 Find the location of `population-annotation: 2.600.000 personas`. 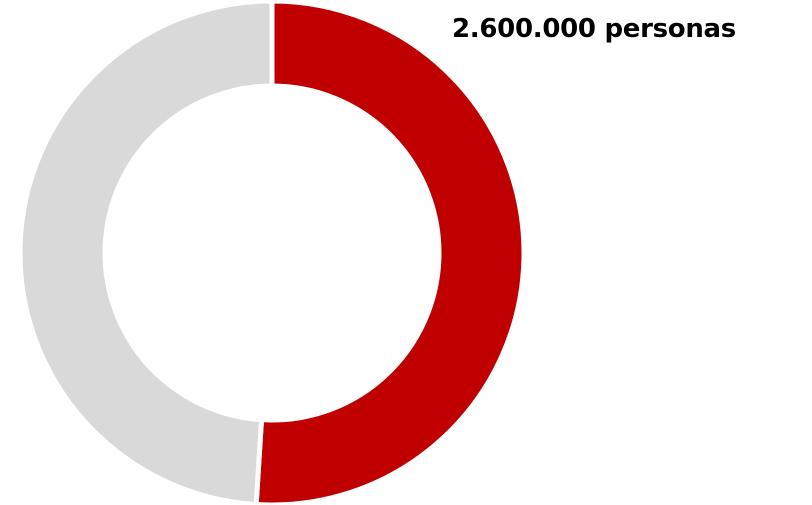

population-annotation: 2.600.000 personas is located at coordinates (594, 29).